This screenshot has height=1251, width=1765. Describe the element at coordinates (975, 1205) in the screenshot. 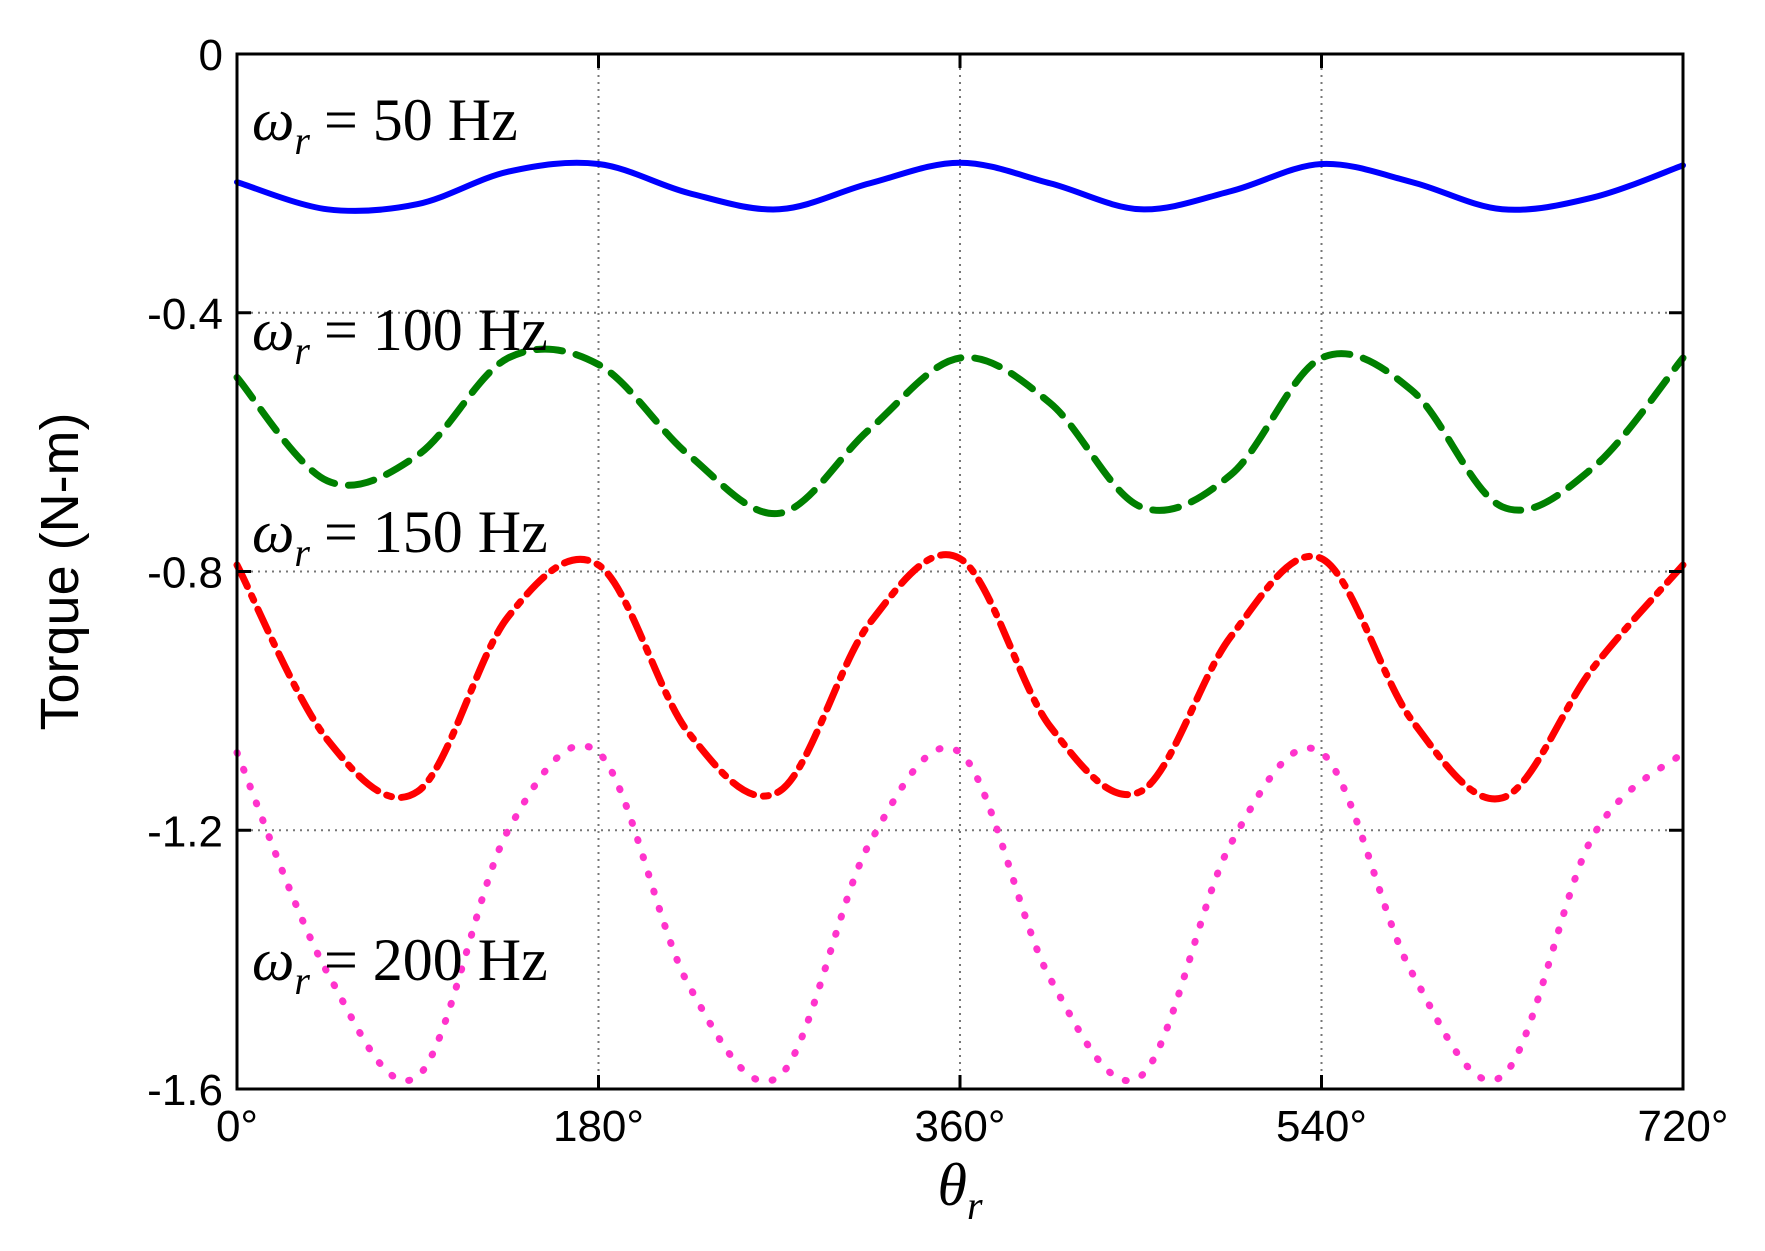

I see `x-axis-title-subscript: r` at that location.